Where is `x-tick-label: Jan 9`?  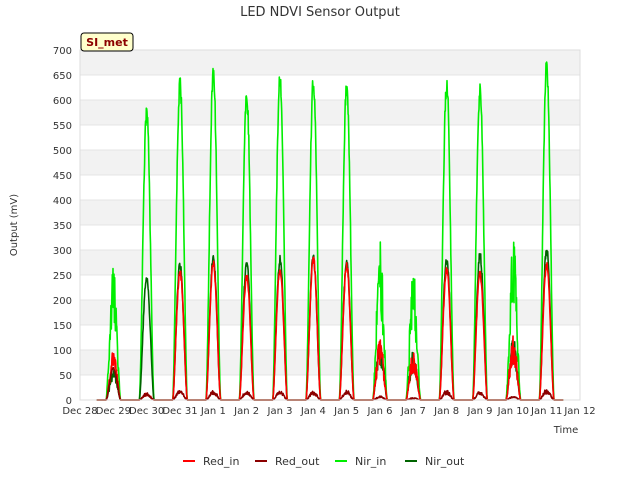 x-tick-label: Jan 9 is located at coordinates (480, 411).